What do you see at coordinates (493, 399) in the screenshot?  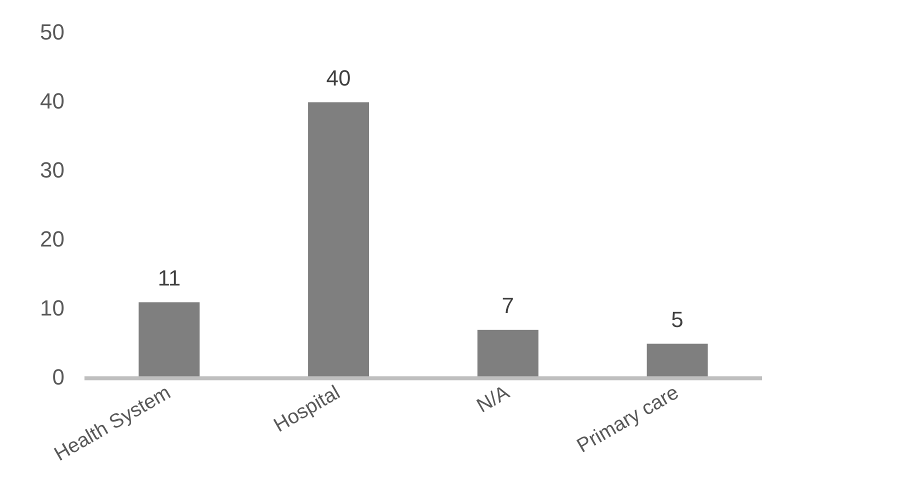 I see `x-tick-label: N/A` at bounding box center [493, 399].